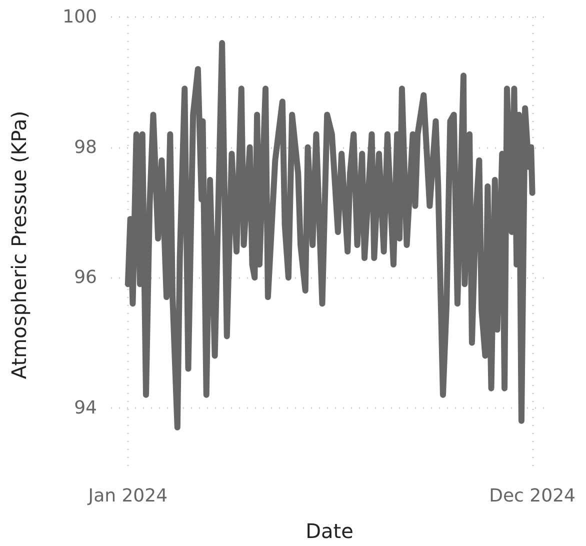 The image size is (586, 546). Describe the element at coordinates (85, 147) in the screenshot. I see `y-tick-label: 98` at that location.